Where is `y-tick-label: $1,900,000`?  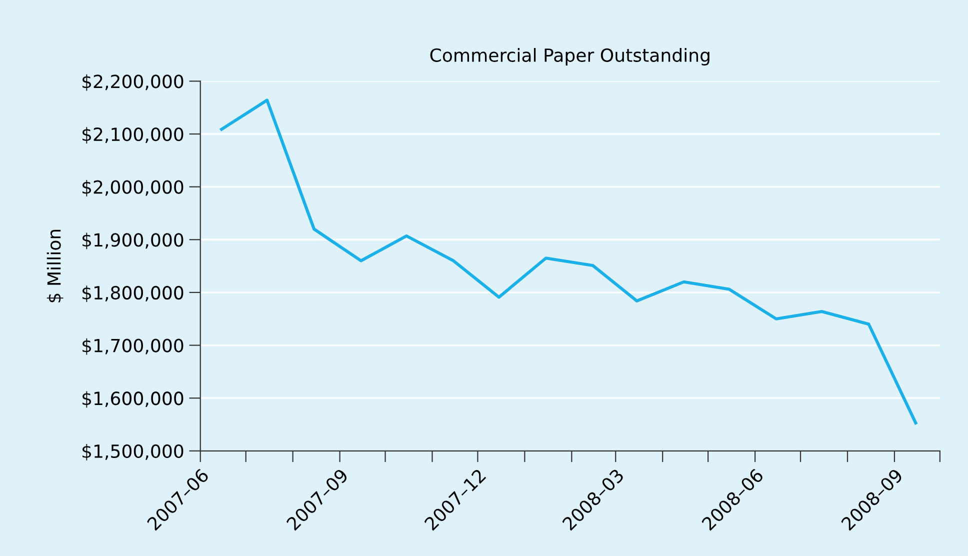
y-tick-label: $1,900,000 is located at coordinates (133, 241).